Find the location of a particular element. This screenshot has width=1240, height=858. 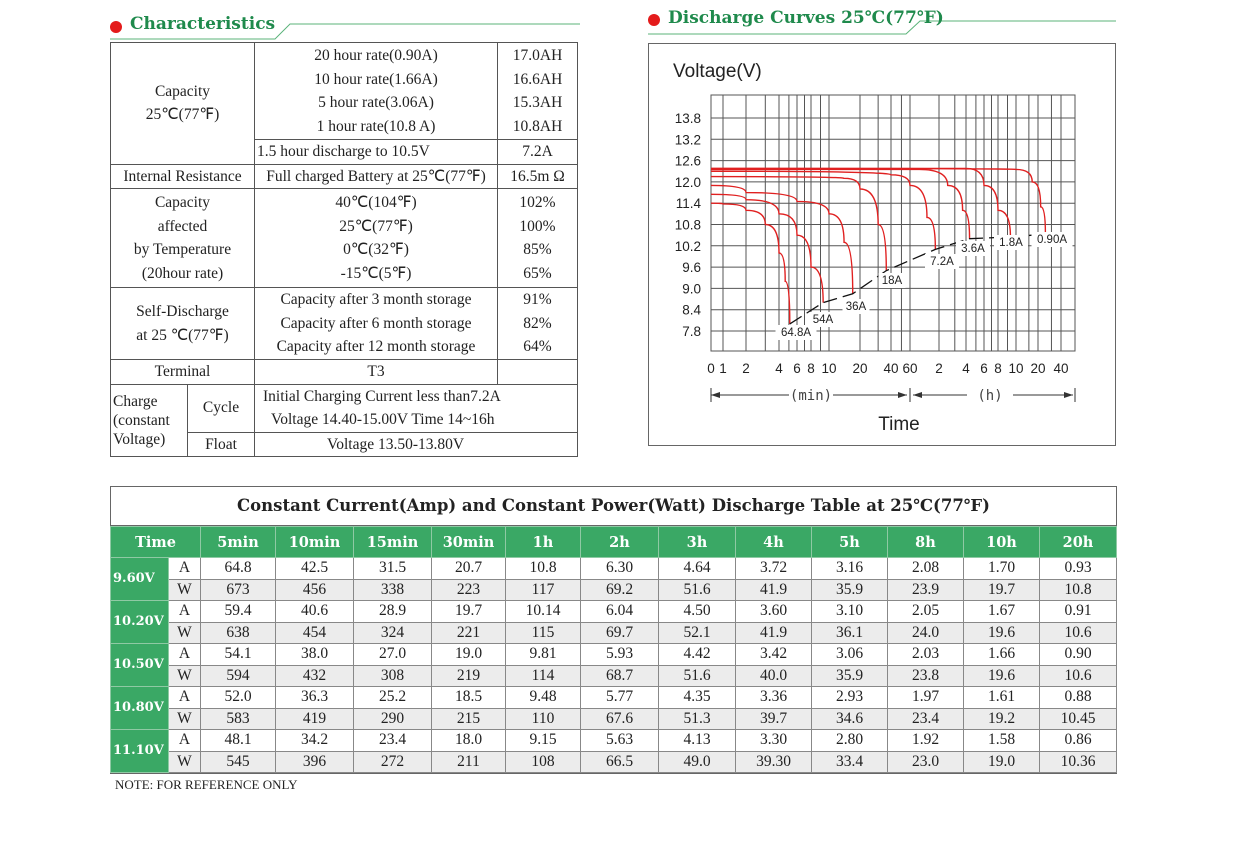

table-cell: 110 is located at coordinates (543, 718).